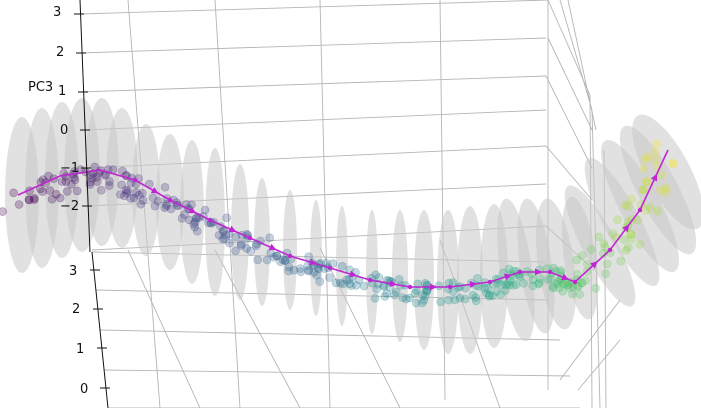  What do you see at coordinates (92, 204) in the screenshot?
I see `axes` at bounding box center [92, 204].